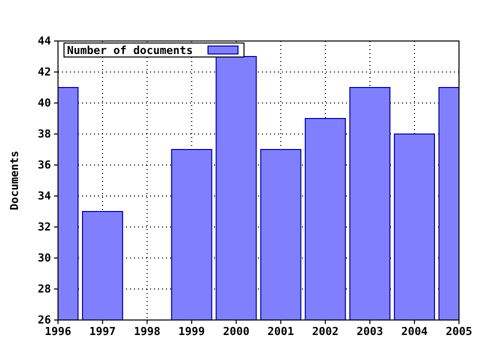 This screenshot has height=350, width=480. I want to click on y-tick-label: 44, so click(45, 41).